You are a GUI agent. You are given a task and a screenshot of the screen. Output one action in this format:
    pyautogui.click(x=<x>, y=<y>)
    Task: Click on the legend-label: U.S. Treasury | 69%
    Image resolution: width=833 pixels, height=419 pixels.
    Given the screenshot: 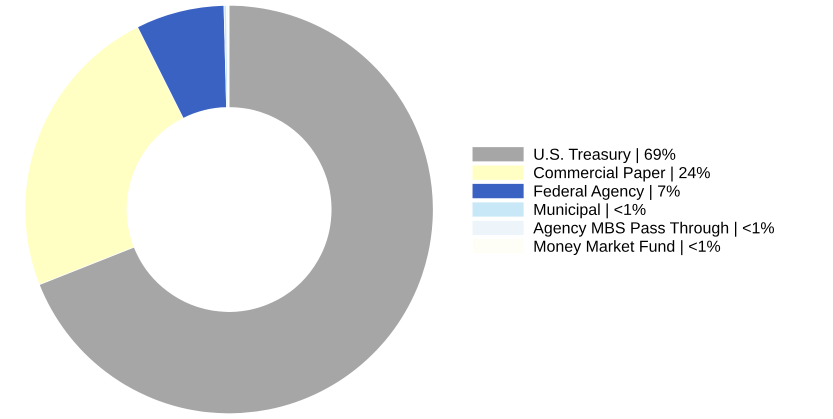 What is the action you would take?
    pyautogui.click(x=605, y=156)
    